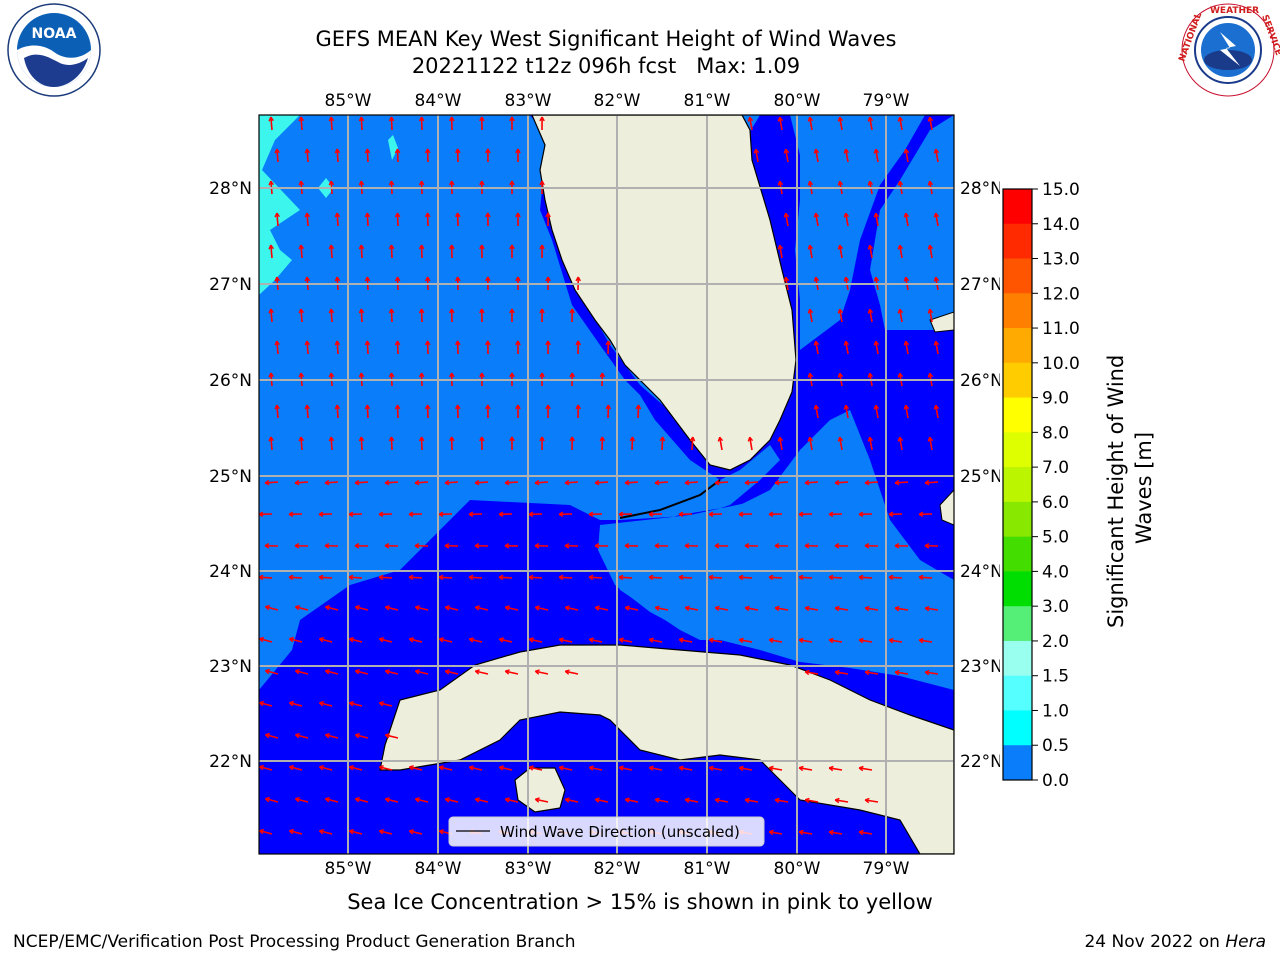 The width and height of the screenshot is (1280, 960). What do you see at coordinates (230, 477) in the screenshot?
I see `lat-label-left: 25°N` at bounding box center [230, 477].